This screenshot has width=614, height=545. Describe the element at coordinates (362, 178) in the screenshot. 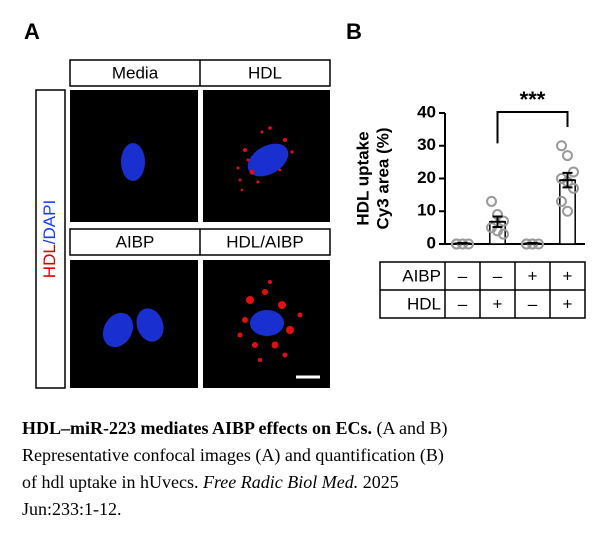

I see `y-axis-label: HDL uptake` at that location.